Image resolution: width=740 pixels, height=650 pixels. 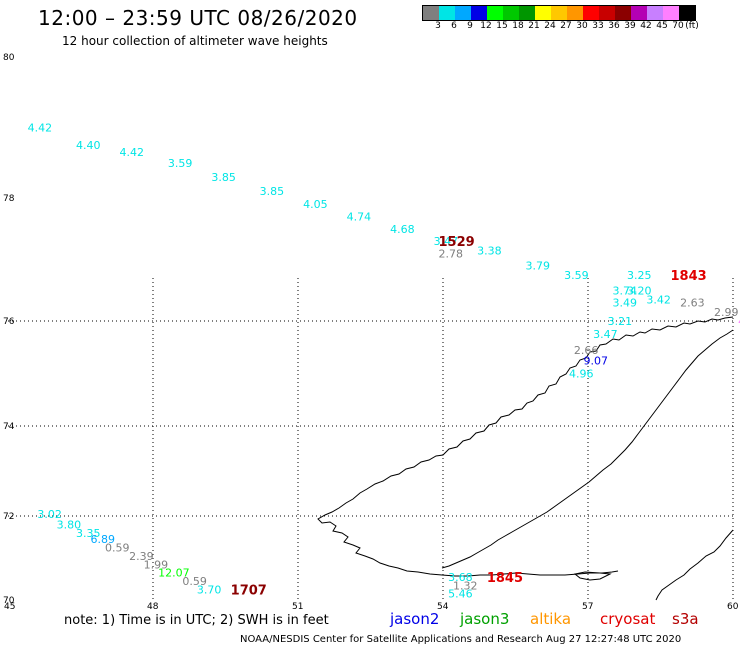 I want to click on wave-height-label: 4.74, so click(x=359, y=216).